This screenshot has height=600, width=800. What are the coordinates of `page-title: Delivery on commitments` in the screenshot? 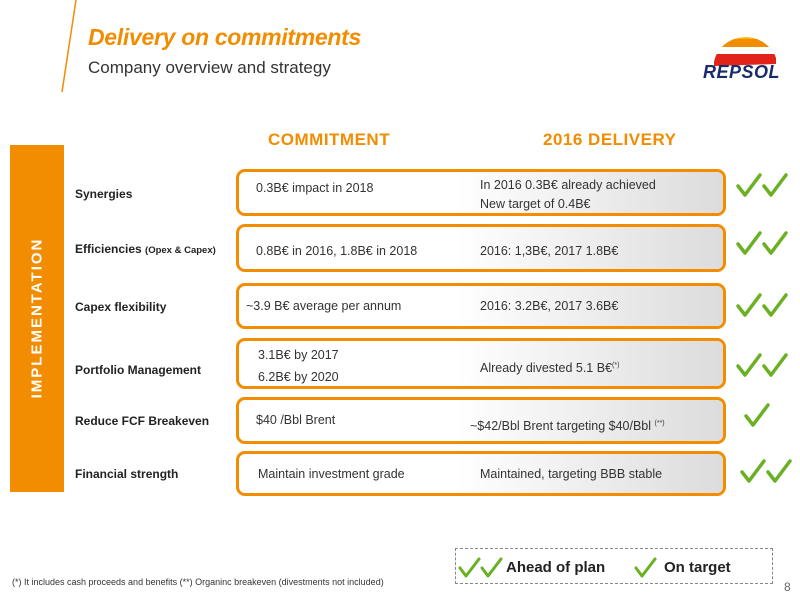 It's located at (225, 37).